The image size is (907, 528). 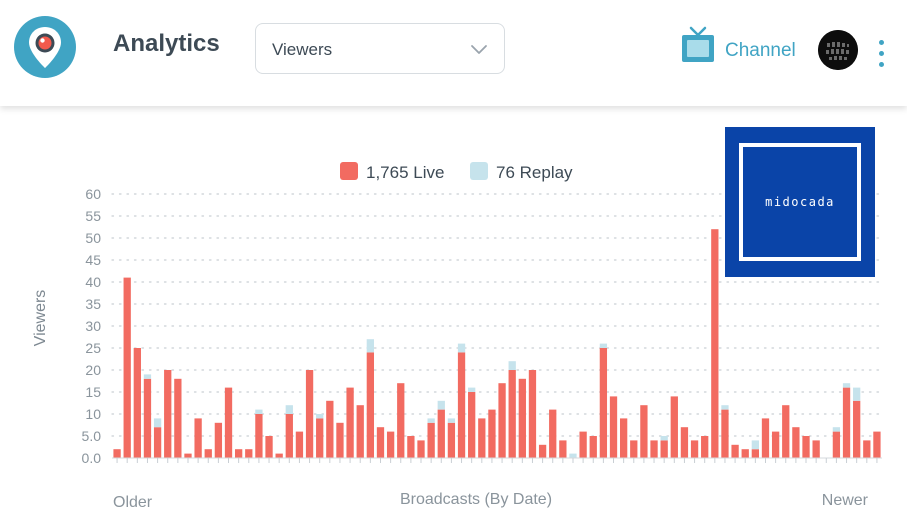 I want to click on periscope-logo-icon, so click(x=45, y=47).